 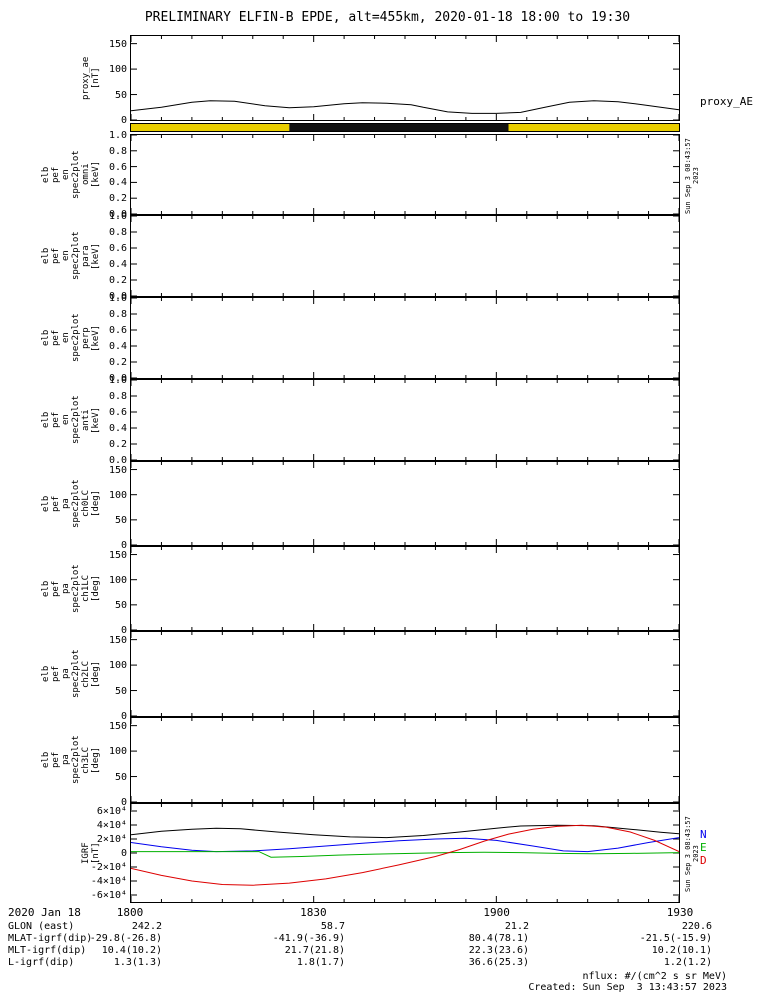 What do you see at coordinates (681, 950) in the screenshot?
I see `table-cell: 10.2(10.1)` at bounding box center [681, 950].